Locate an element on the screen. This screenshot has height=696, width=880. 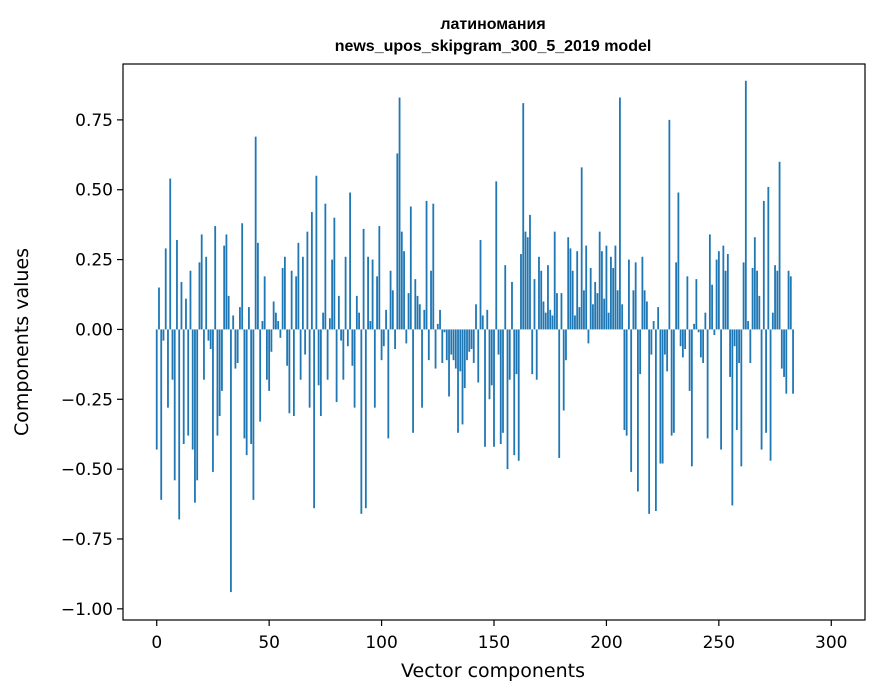
y-tick-label: −0.75 is located at coordinates (87, 540).